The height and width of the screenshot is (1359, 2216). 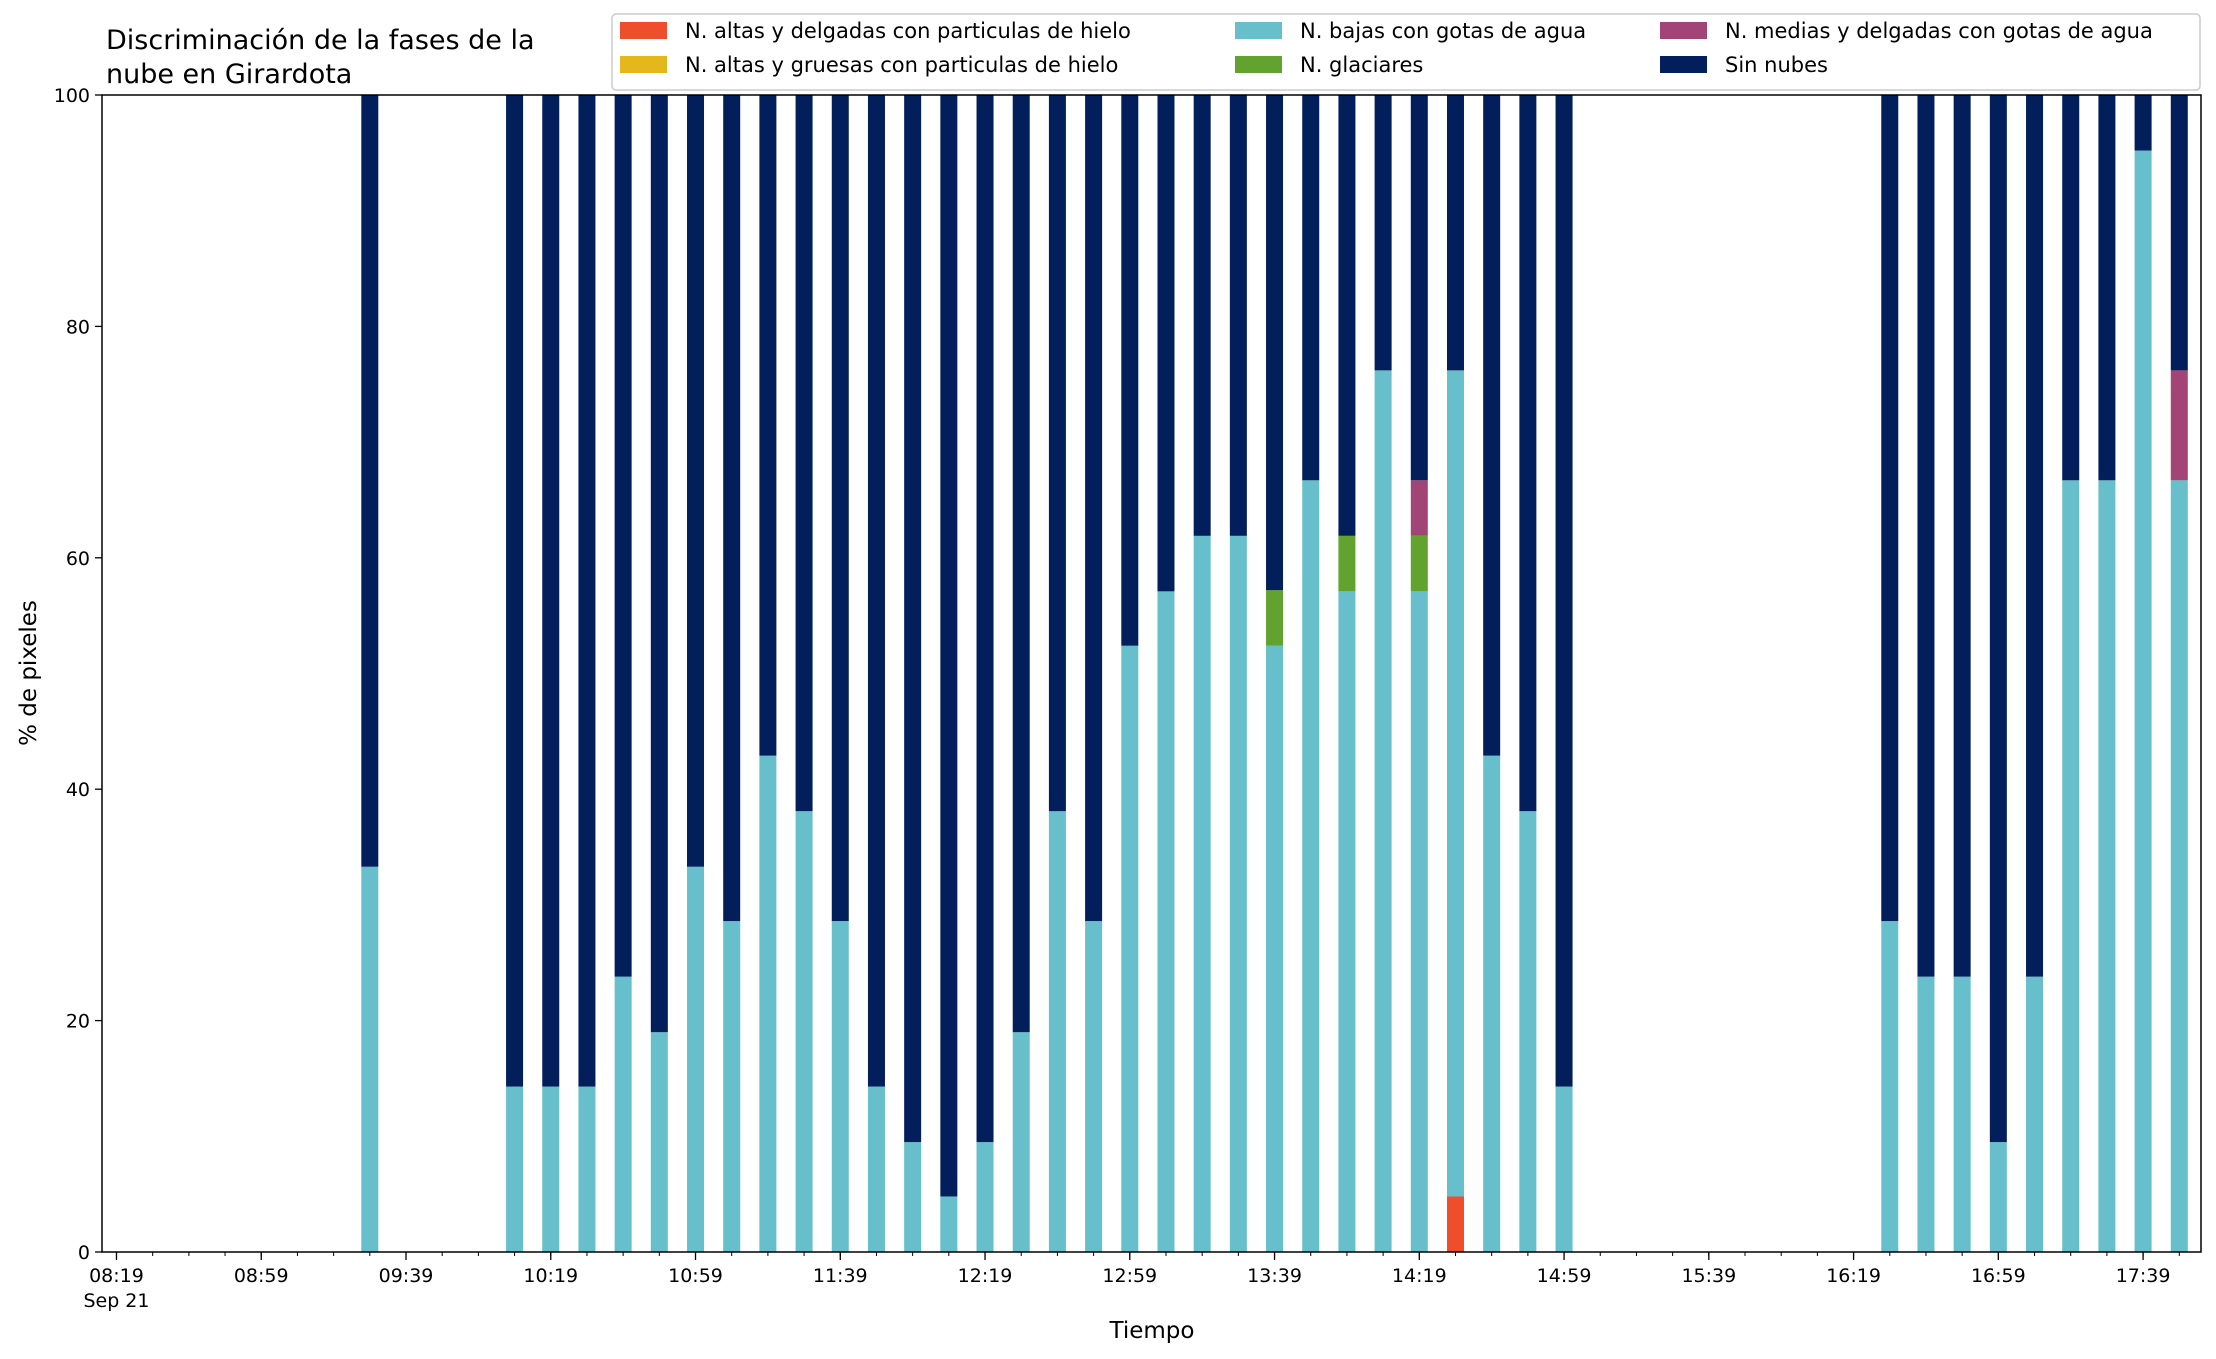 I want to click on legend-label: N. glaciares, so click(x=1361, y=65).